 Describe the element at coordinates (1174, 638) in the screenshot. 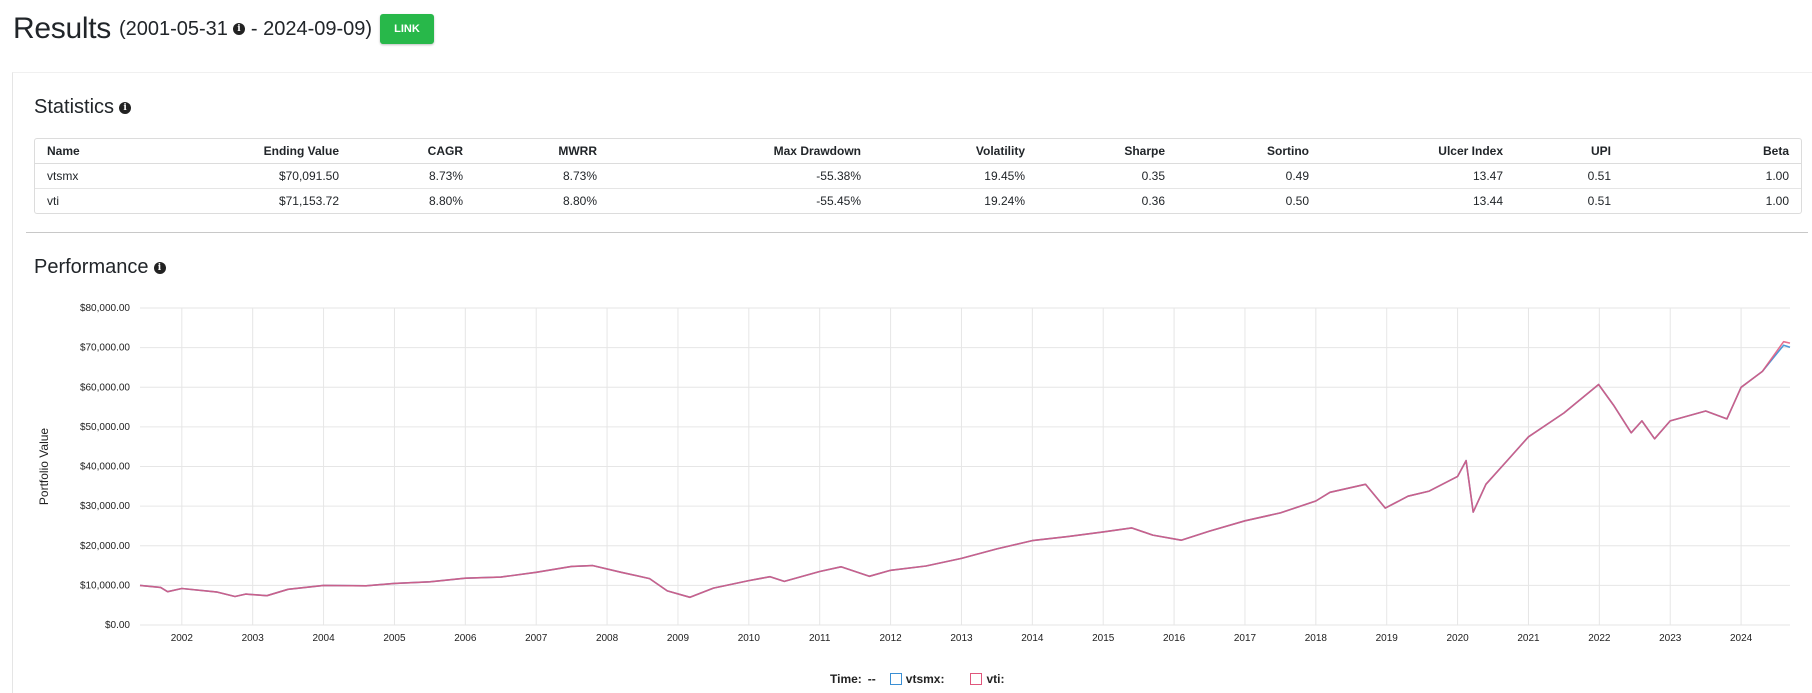

I see `x-tick-label: 2016` at that location.